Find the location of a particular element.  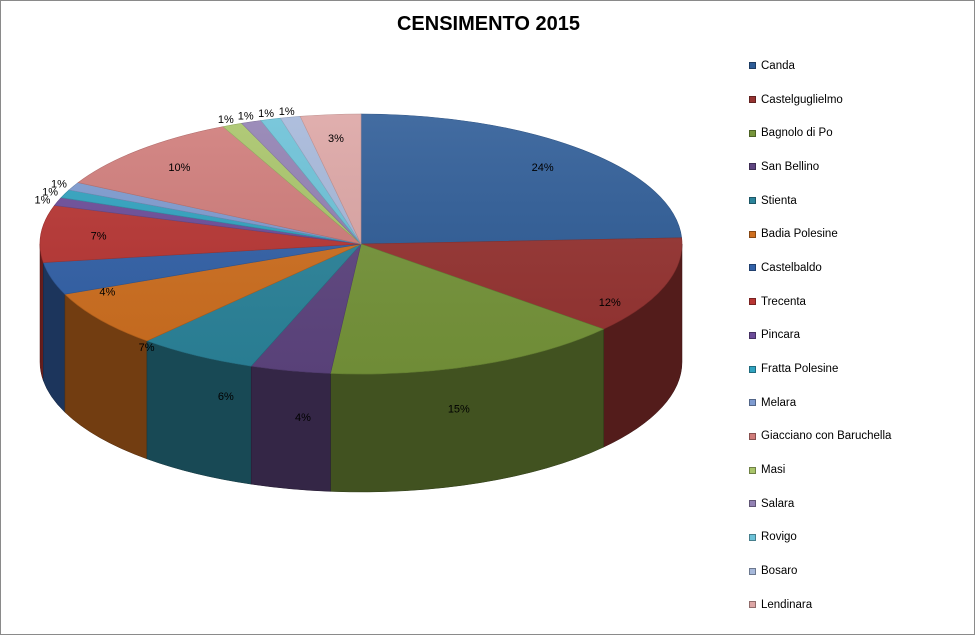

slice-label-trecenta: 7% is located at coordinates (99, 237).